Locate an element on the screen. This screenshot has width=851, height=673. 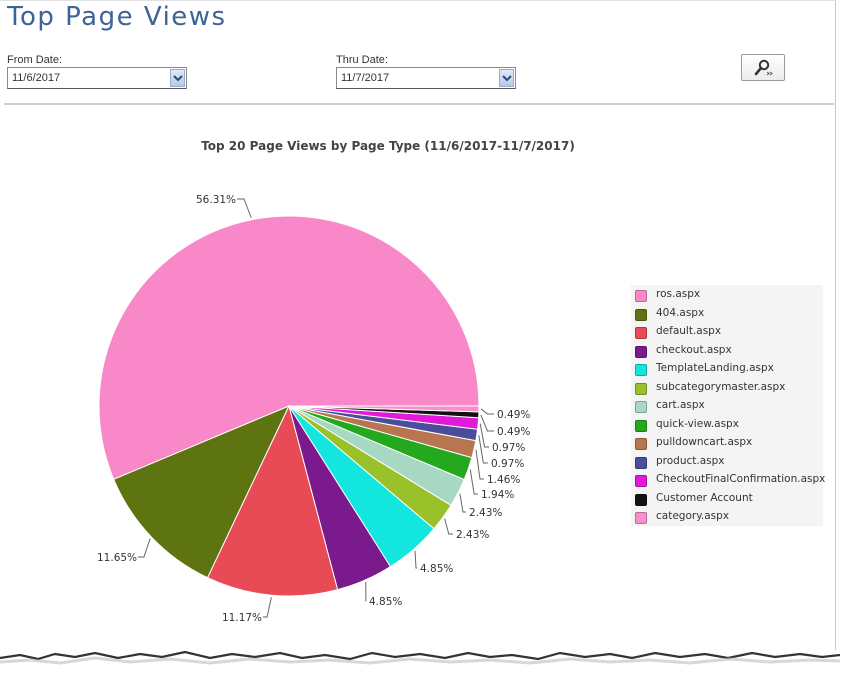
legend-label: 404.aspx is located at coordinates (680, 312).